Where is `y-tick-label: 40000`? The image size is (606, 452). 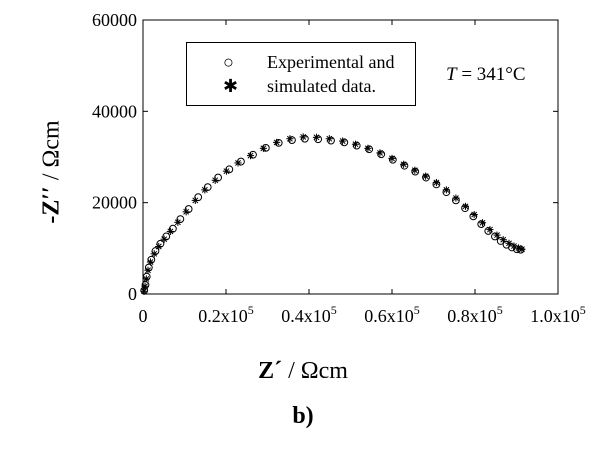
y-tick-label: 40000 is located at coordinates (114, 111).